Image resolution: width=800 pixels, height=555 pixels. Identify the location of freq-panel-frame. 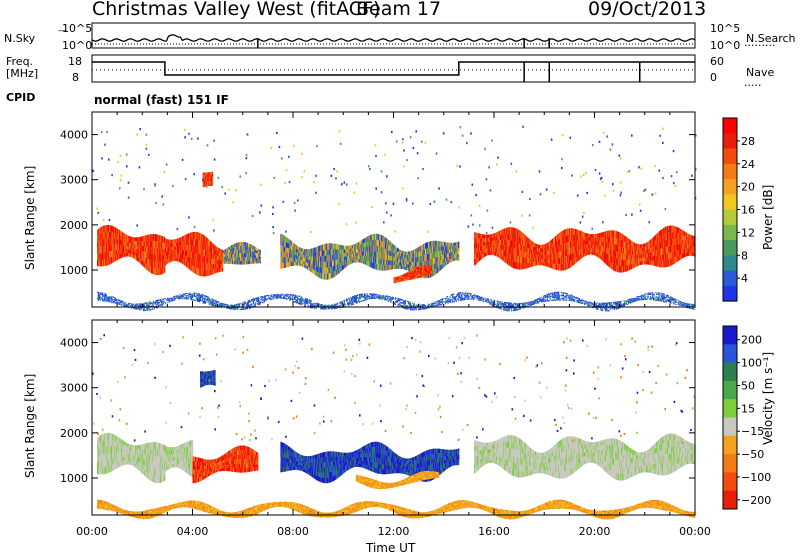
(393, 68).